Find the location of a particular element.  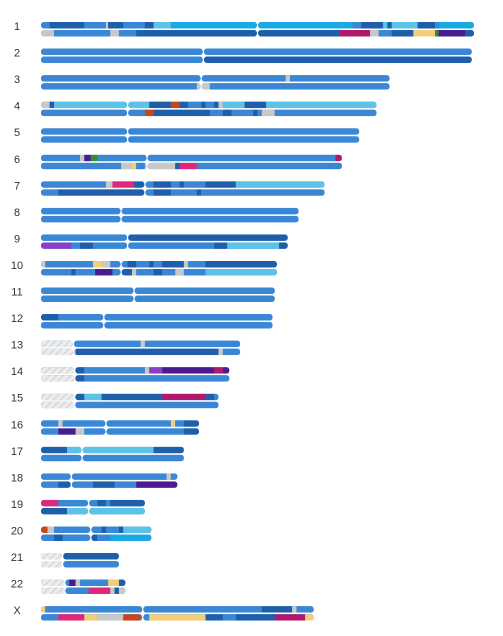

chromosome-14: 14 is located at coordinates (120, 374).